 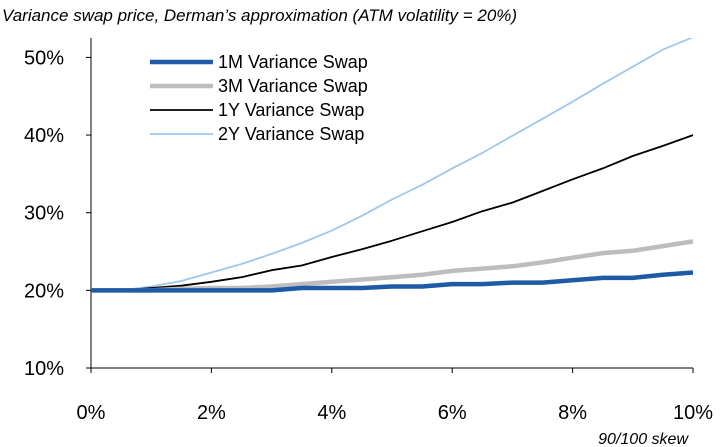 I want to click on y-tick-label: 30%, so click(x=44, y=214).